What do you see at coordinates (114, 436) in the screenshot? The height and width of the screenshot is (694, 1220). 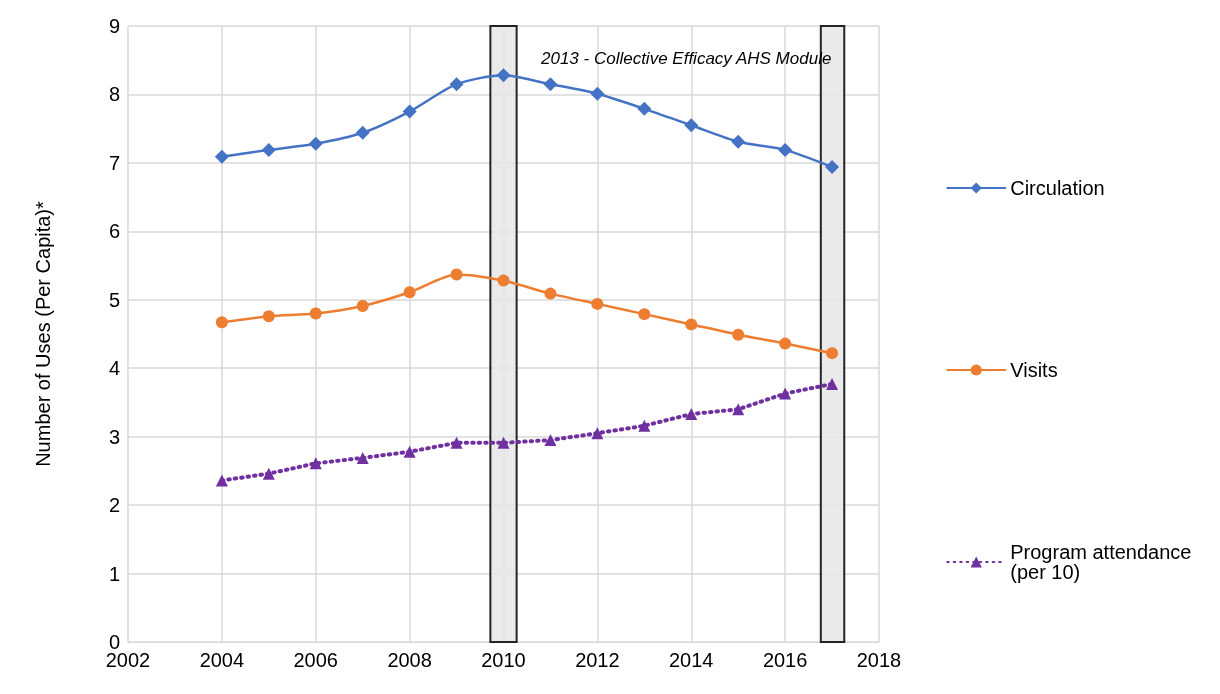 I see `y-tick-label: 3` at bounding box center [114, 436].